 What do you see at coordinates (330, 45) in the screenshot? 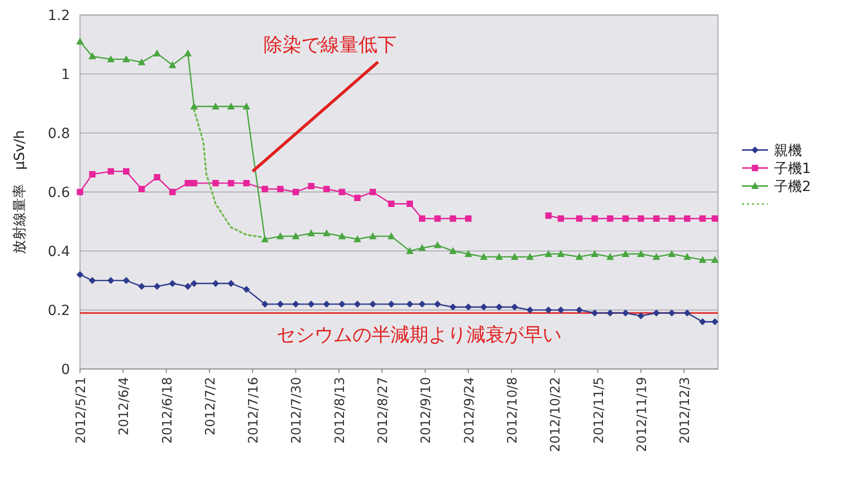
I see `annotation: 除染で線量低下` at bounding box center [330, 45].